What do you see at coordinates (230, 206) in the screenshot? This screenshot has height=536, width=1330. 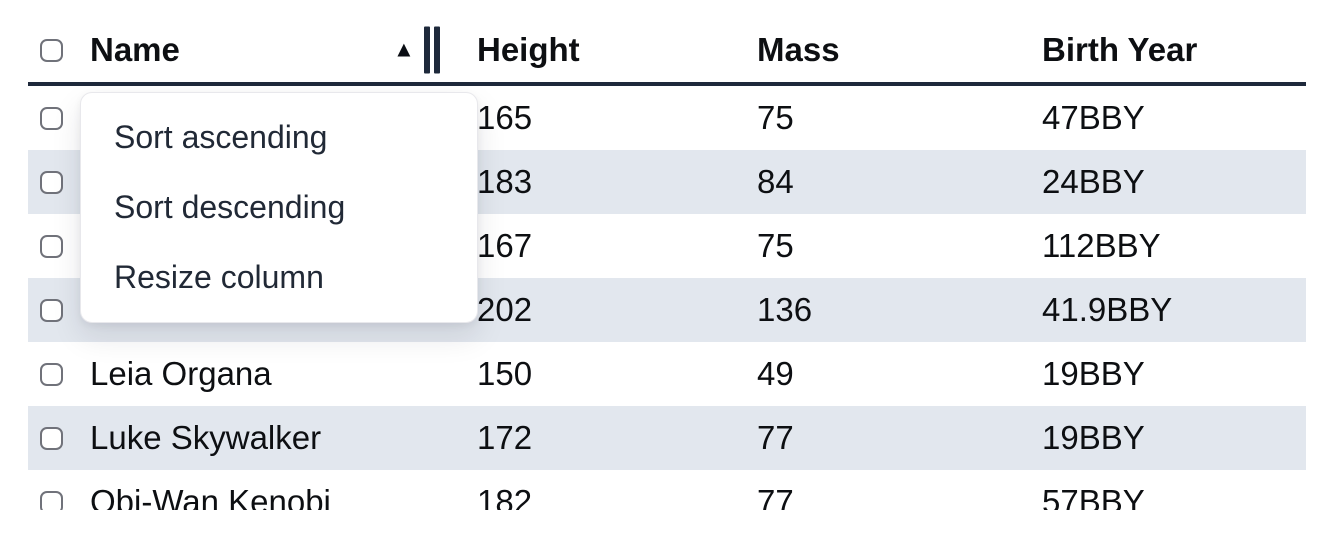 I see `menu-item-sort-descending: Sort descending` at bounding box center [230, 206].